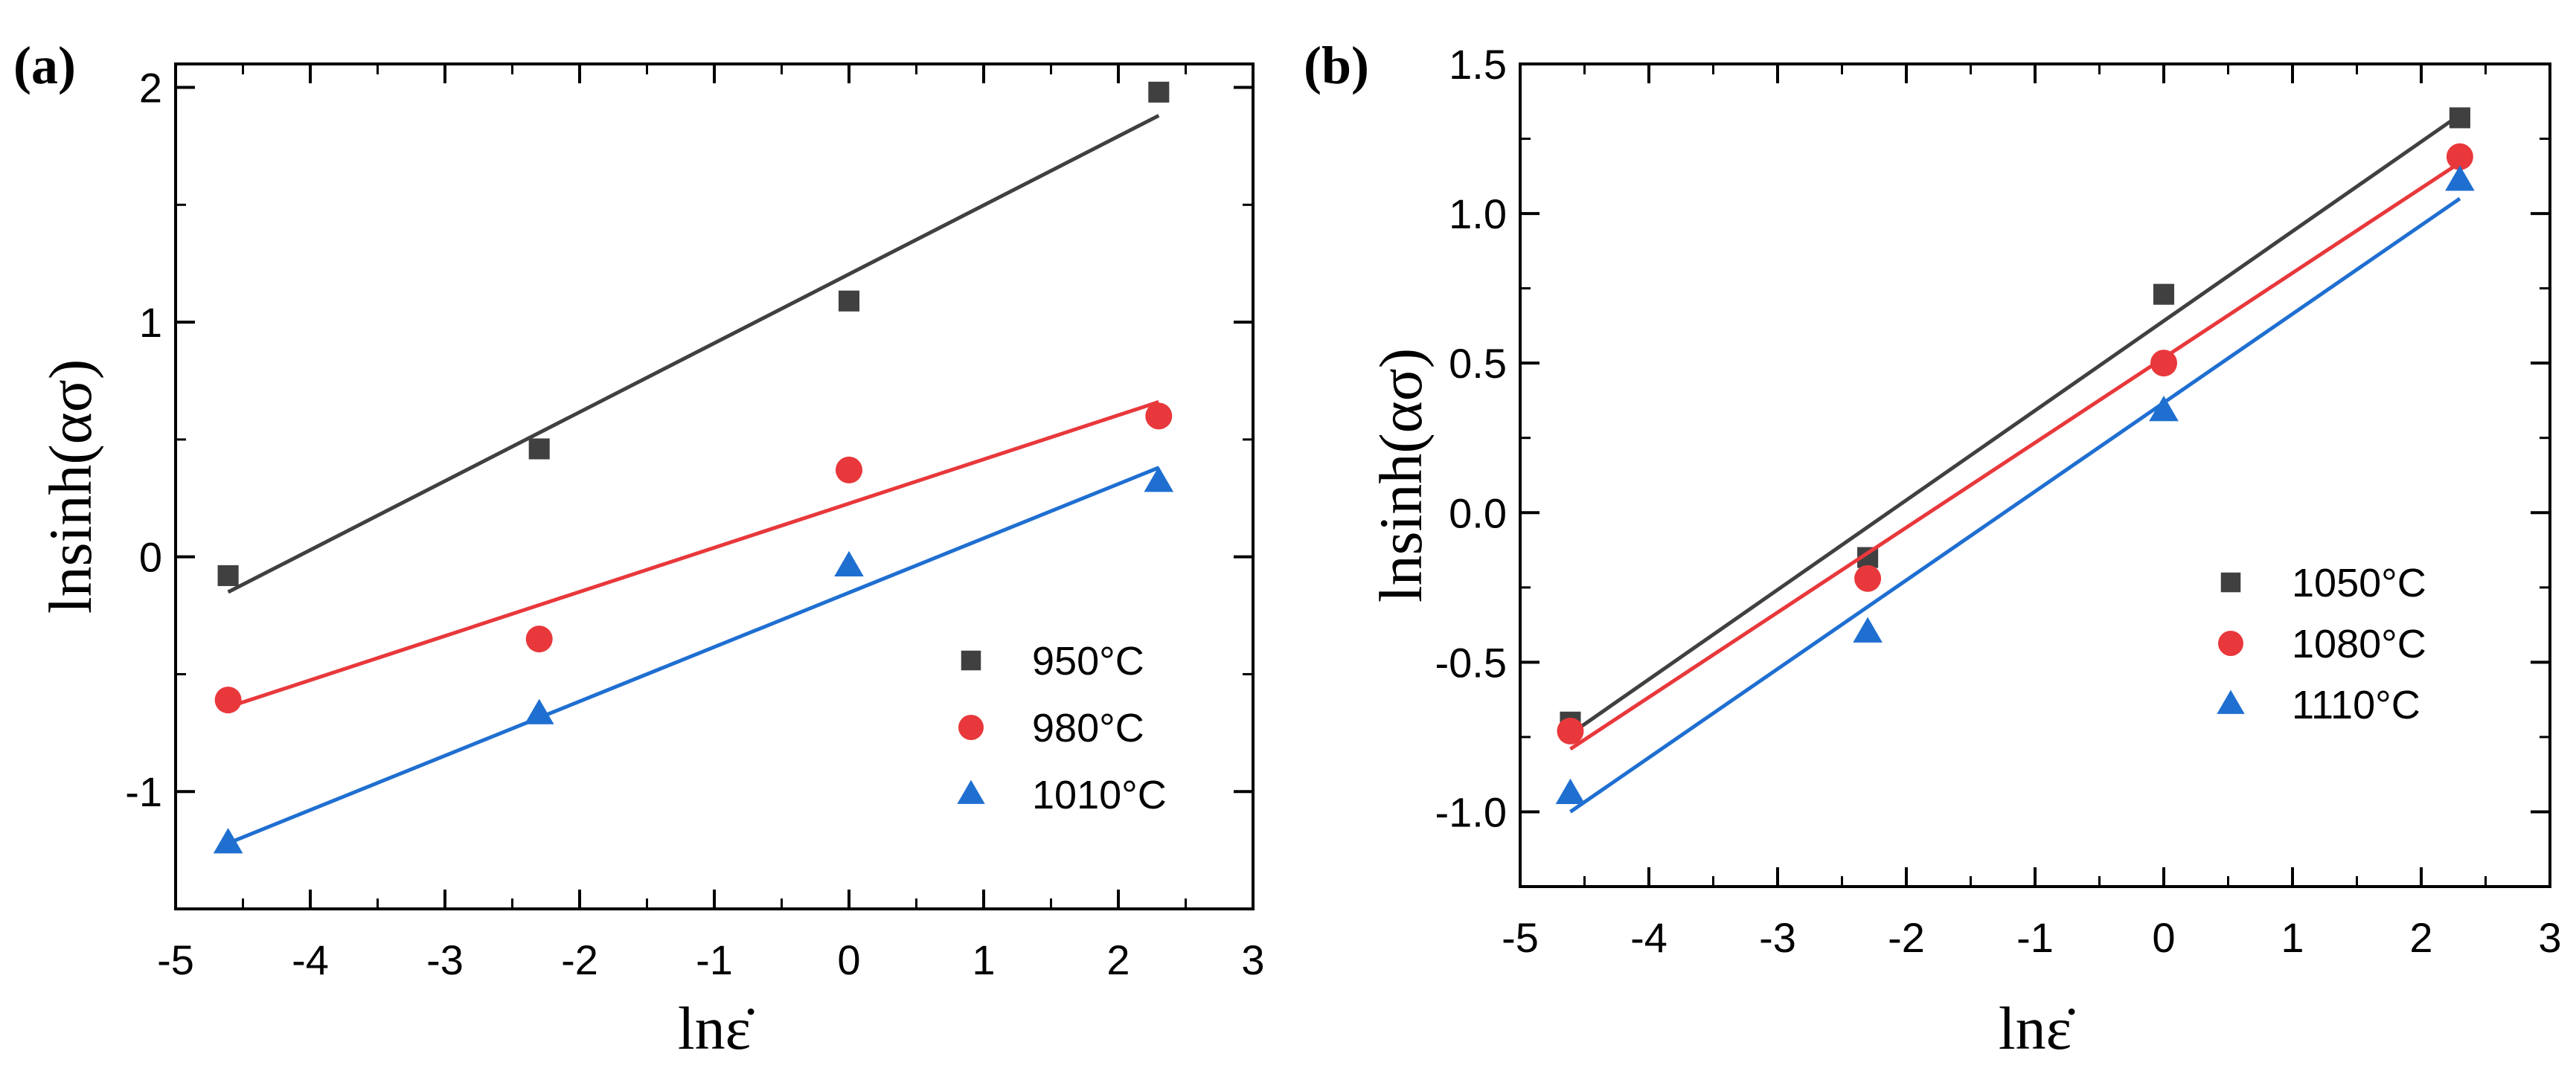 The width and height of the screenshot is (2576, 1077). Describe the element at coordinates (150, 88) in the screenshot. I see `y-tick-label: 2` at that location.